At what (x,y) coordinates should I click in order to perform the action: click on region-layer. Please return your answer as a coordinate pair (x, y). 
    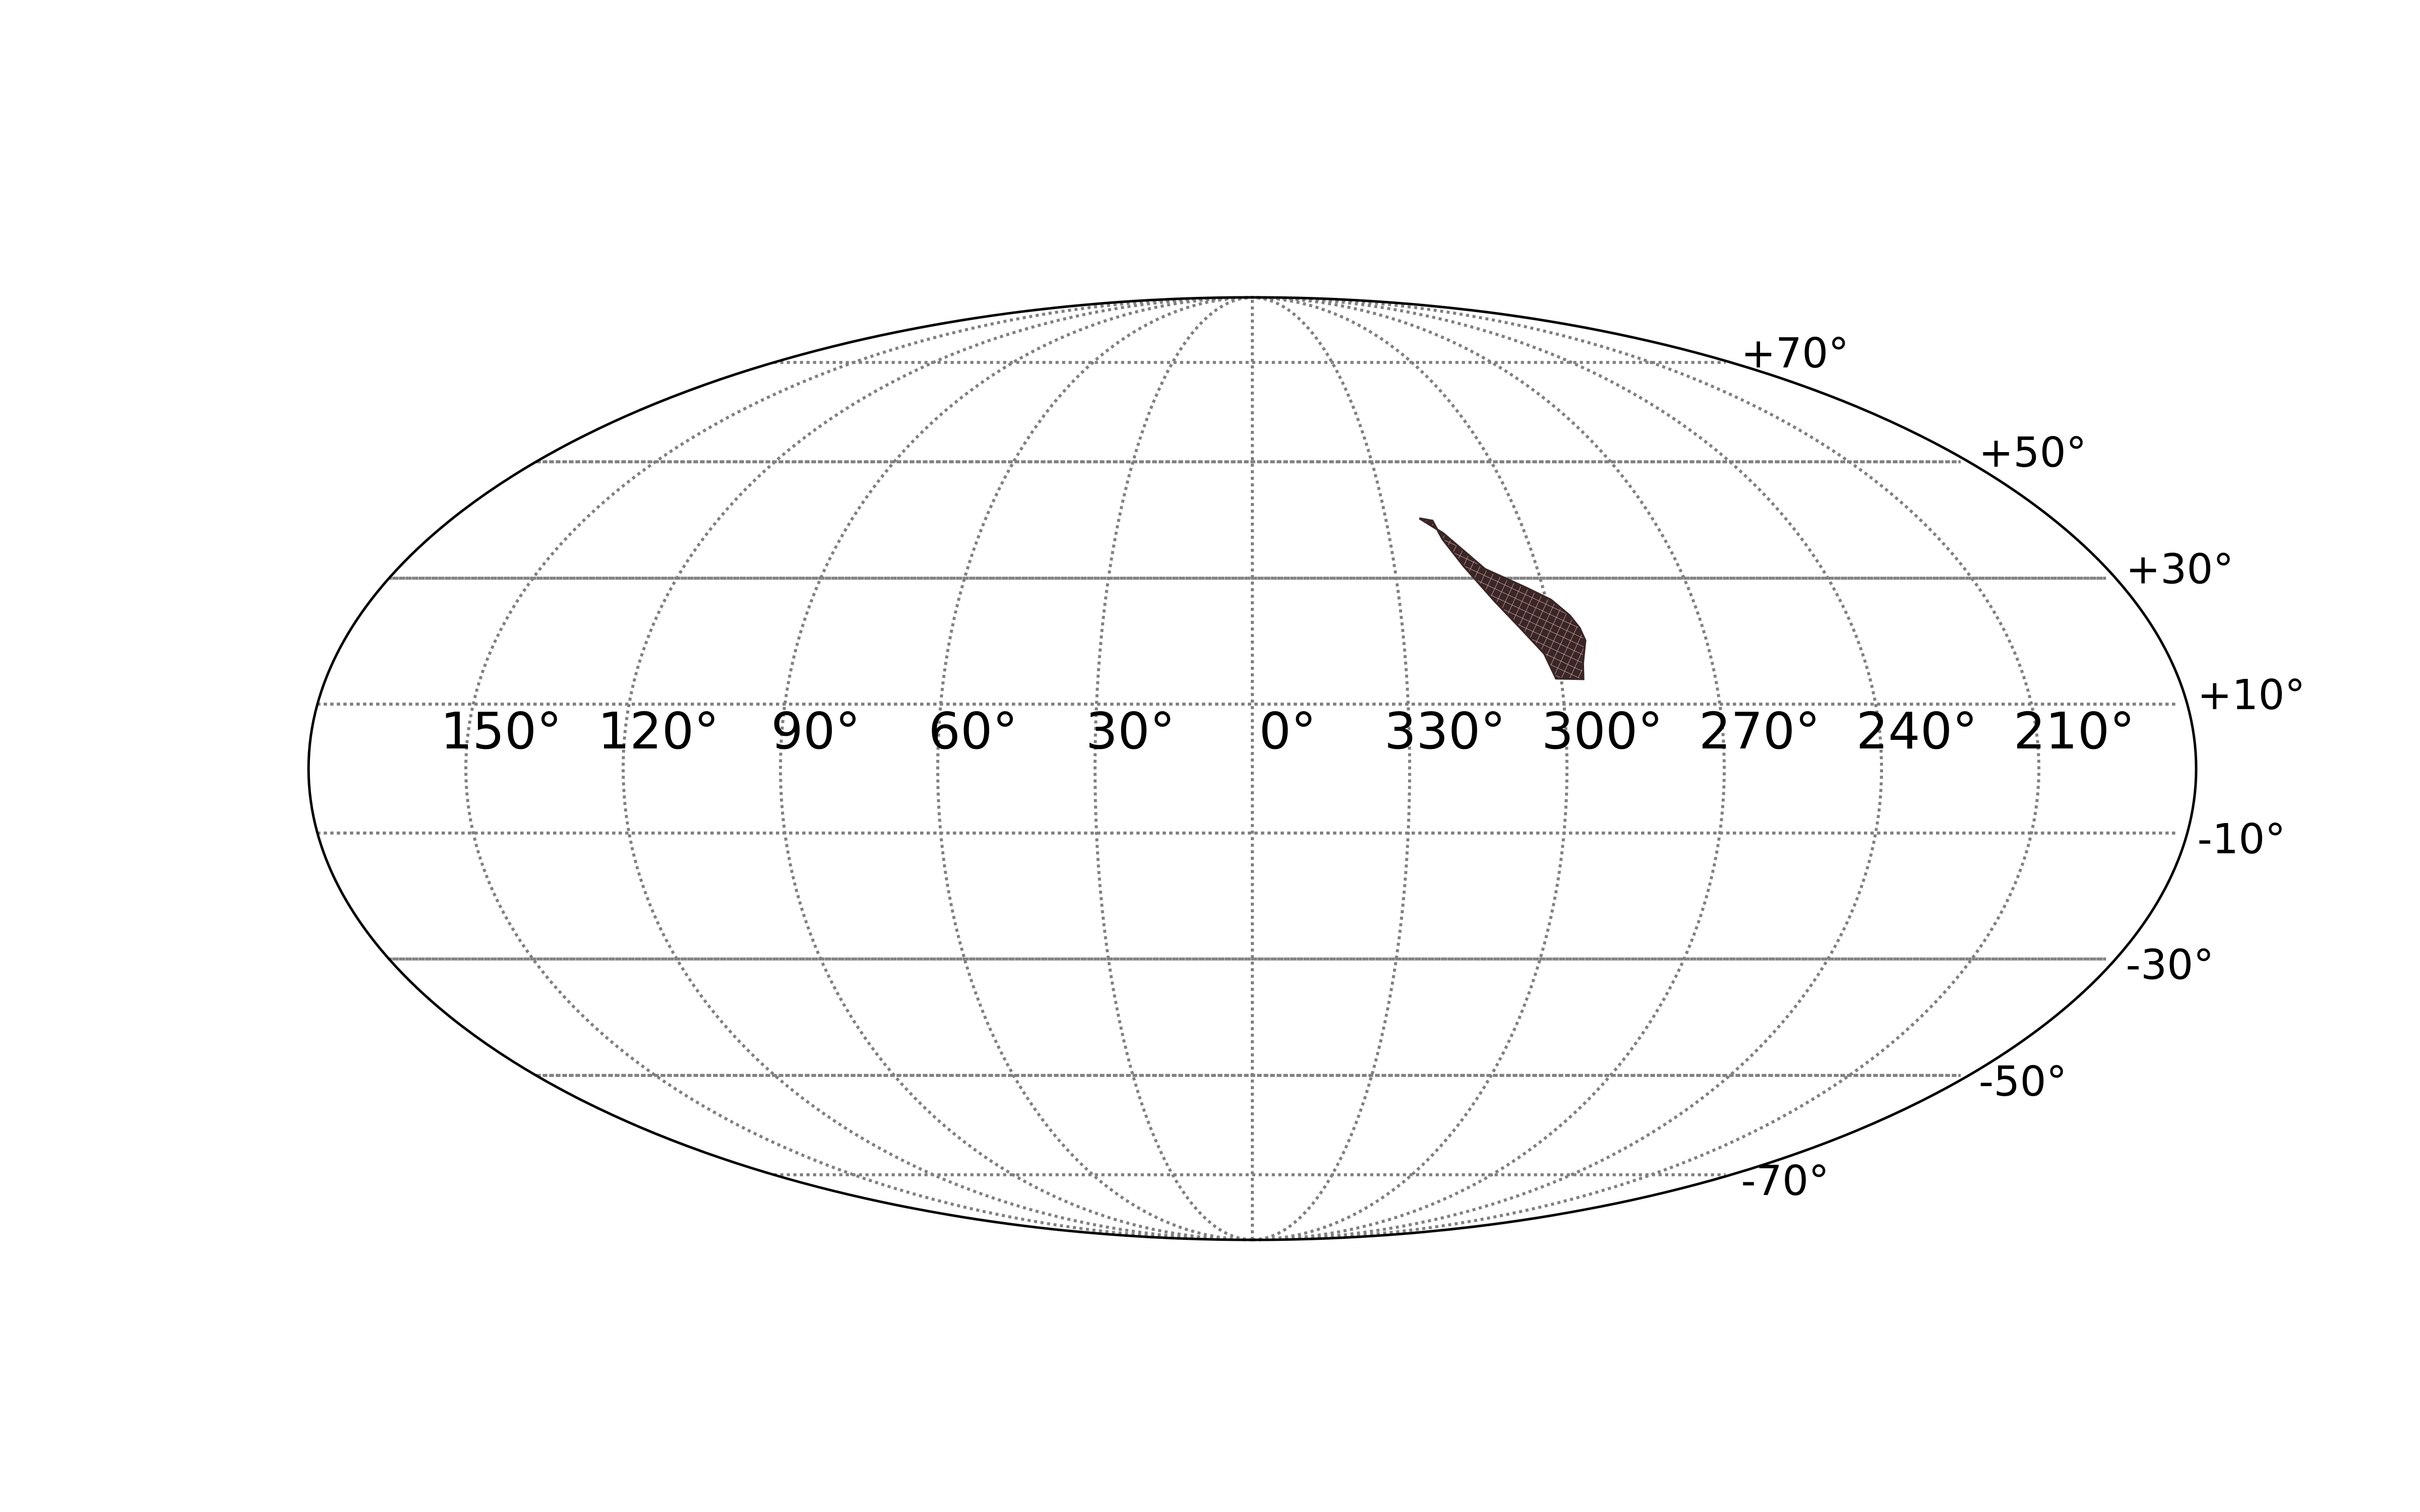
    Looking at the image, I should click on (1503, 598).